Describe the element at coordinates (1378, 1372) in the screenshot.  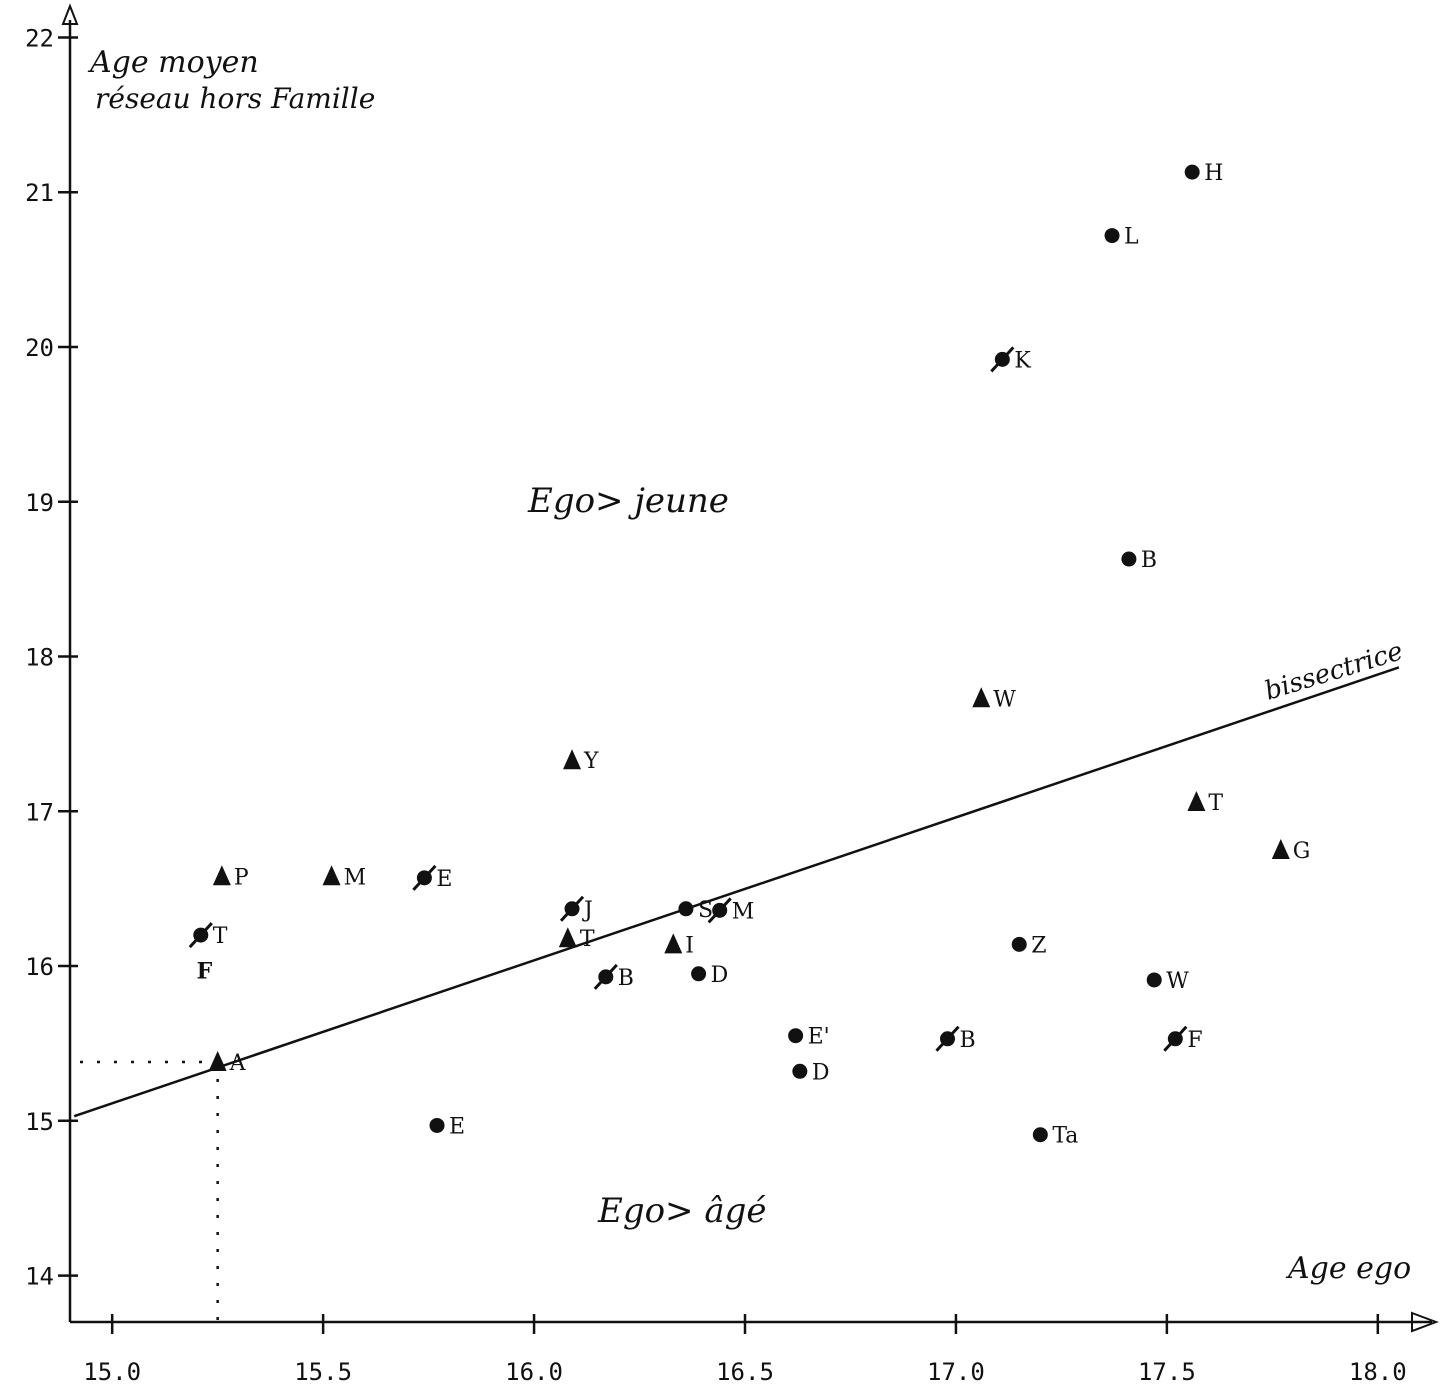
I see `x-tick-label: 18.0` at that location.